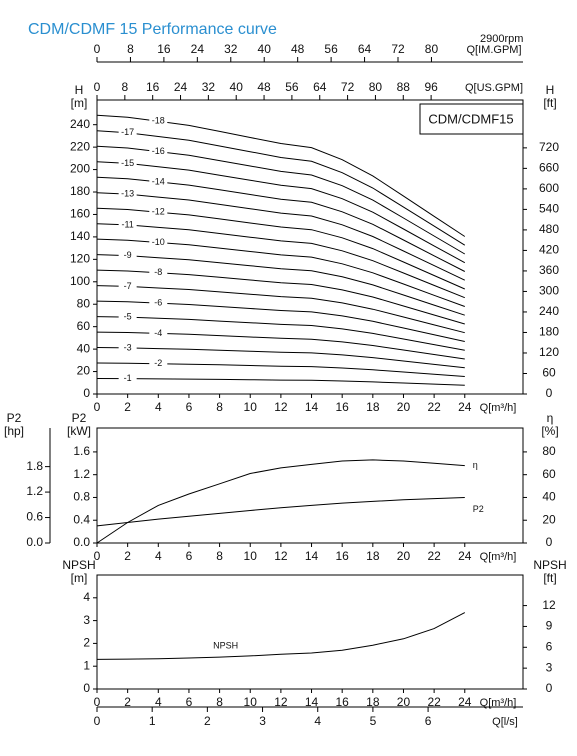  I want to click on y2-tick-label: 60, so click(549, 373).